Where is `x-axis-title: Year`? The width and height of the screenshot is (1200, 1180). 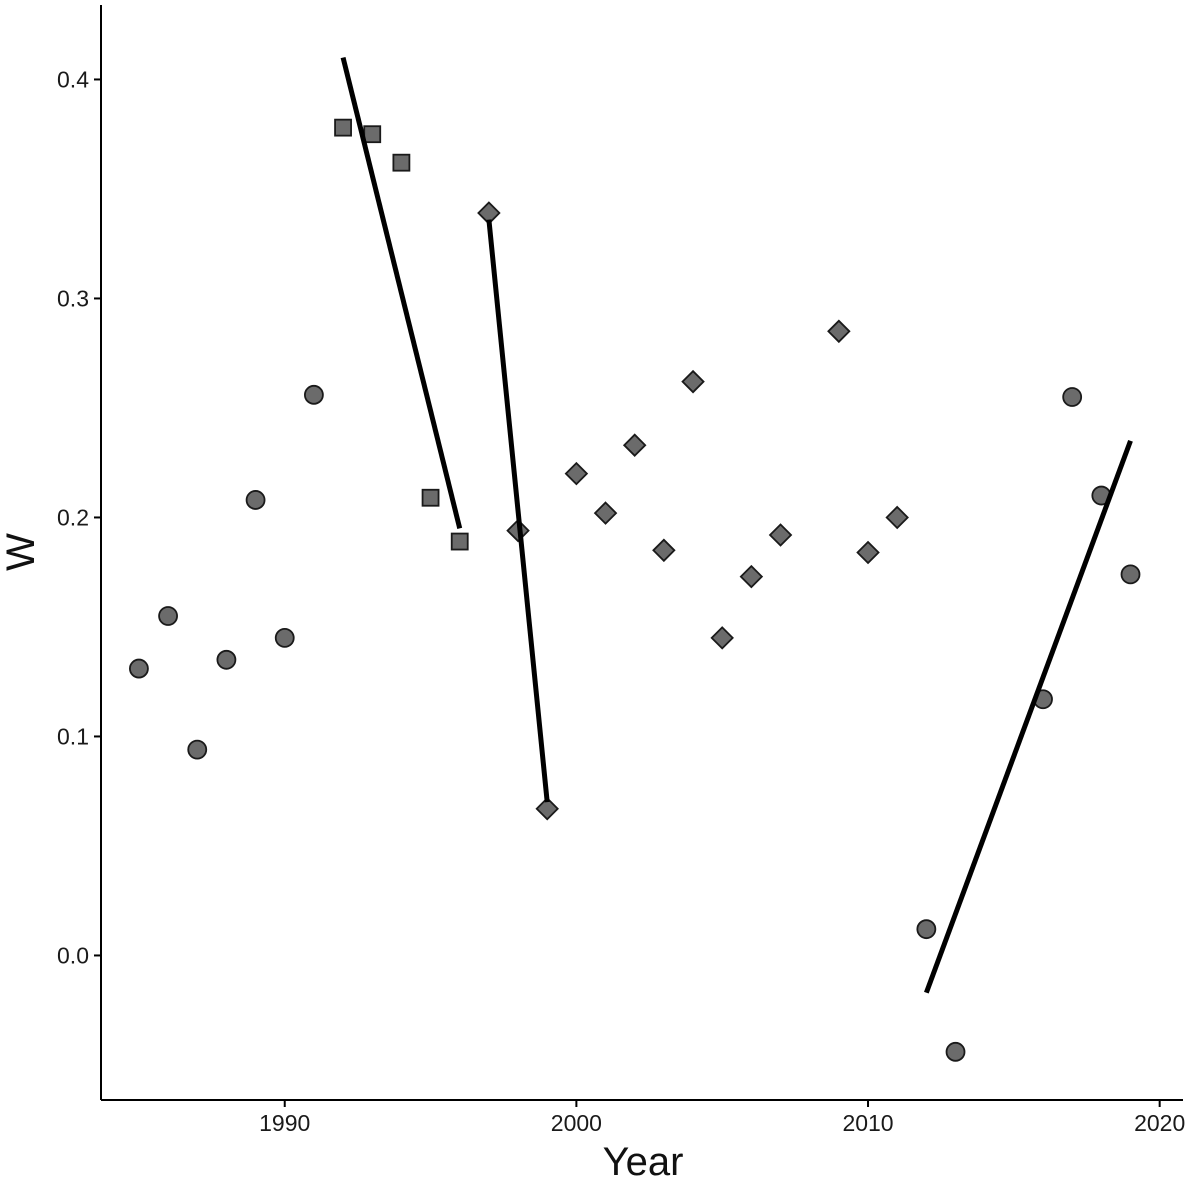 x-axis-title: Year is located at coordinates (643, 1160).